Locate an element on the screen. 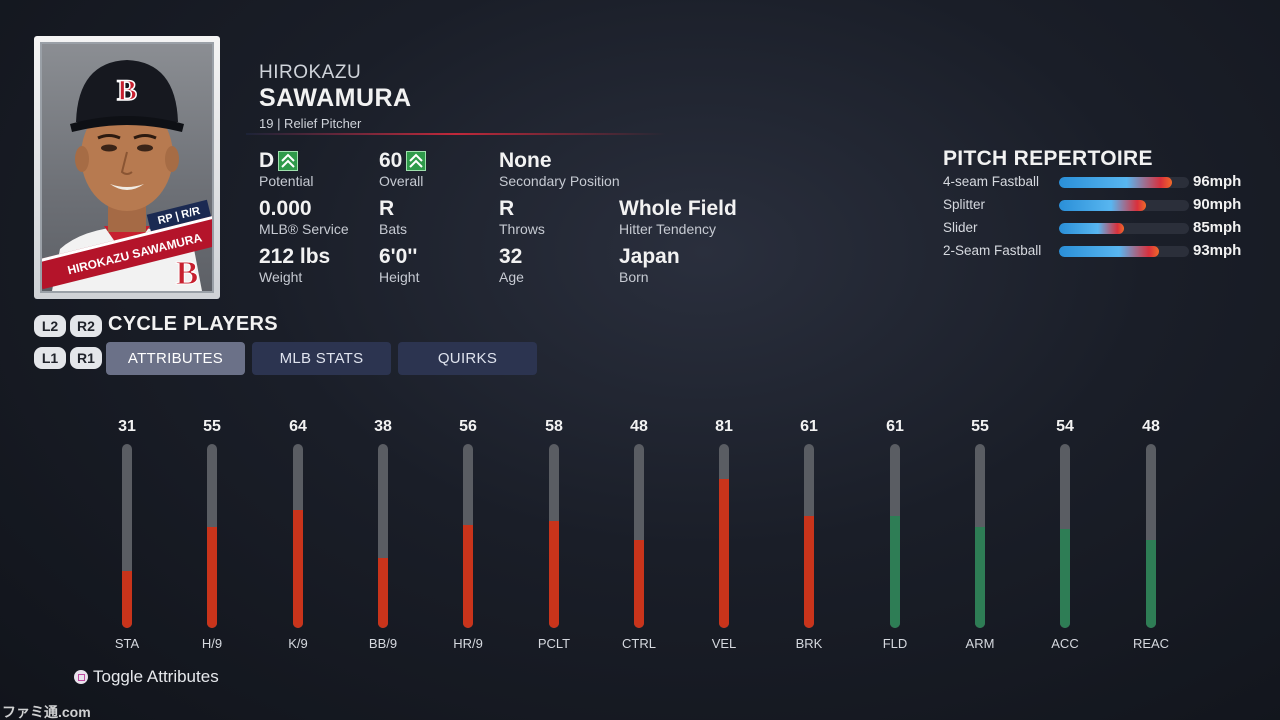  attribute-label: FLD is located at coordinates (895, 643).